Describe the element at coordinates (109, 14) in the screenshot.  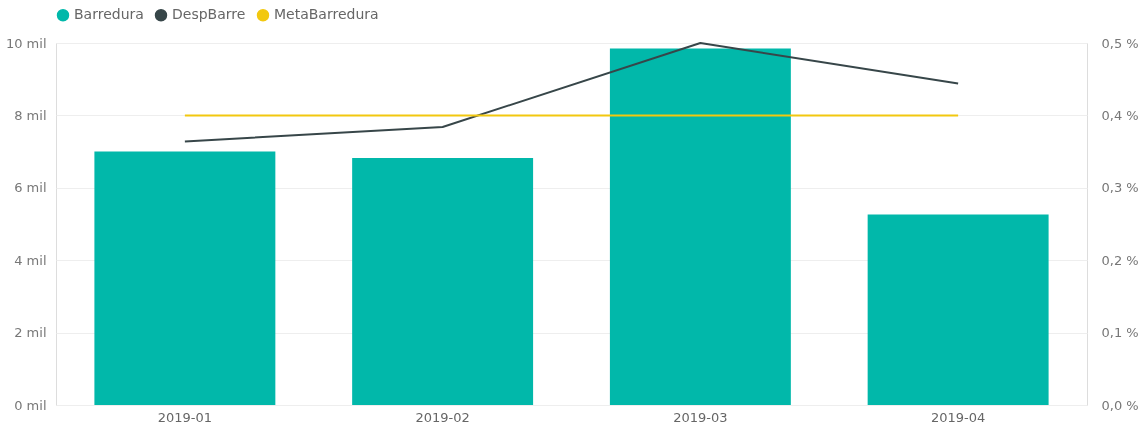
I see `legend-label: Barredura` at that location.